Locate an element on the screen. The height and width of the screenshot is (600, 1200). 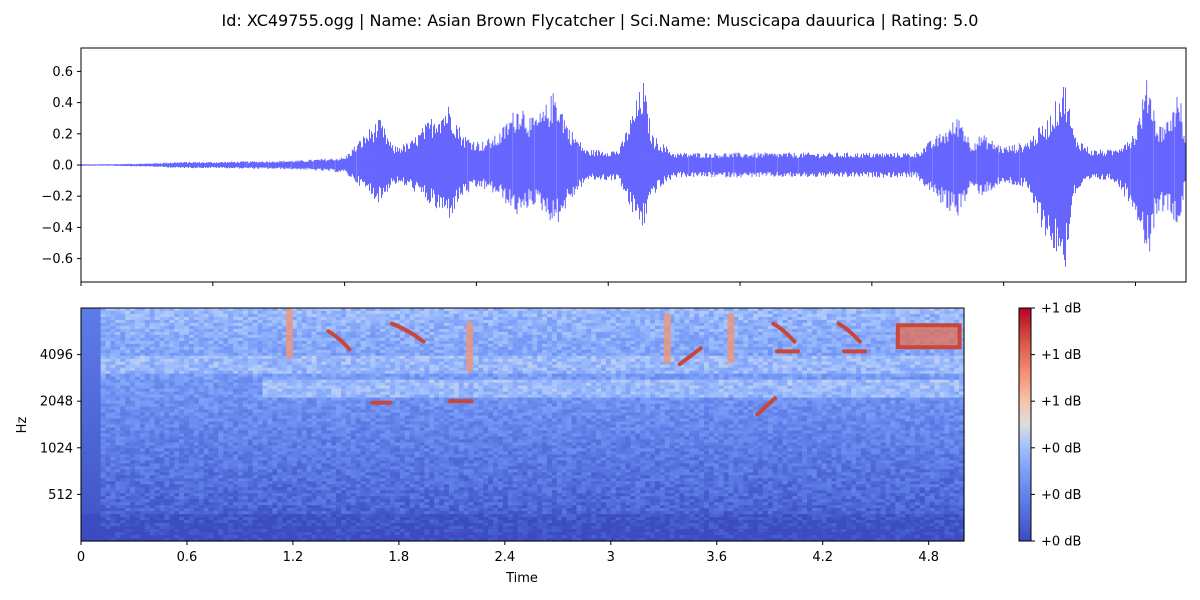
spectrogram-x-tick-label: 2.4 is located at coordinates (504, 557).